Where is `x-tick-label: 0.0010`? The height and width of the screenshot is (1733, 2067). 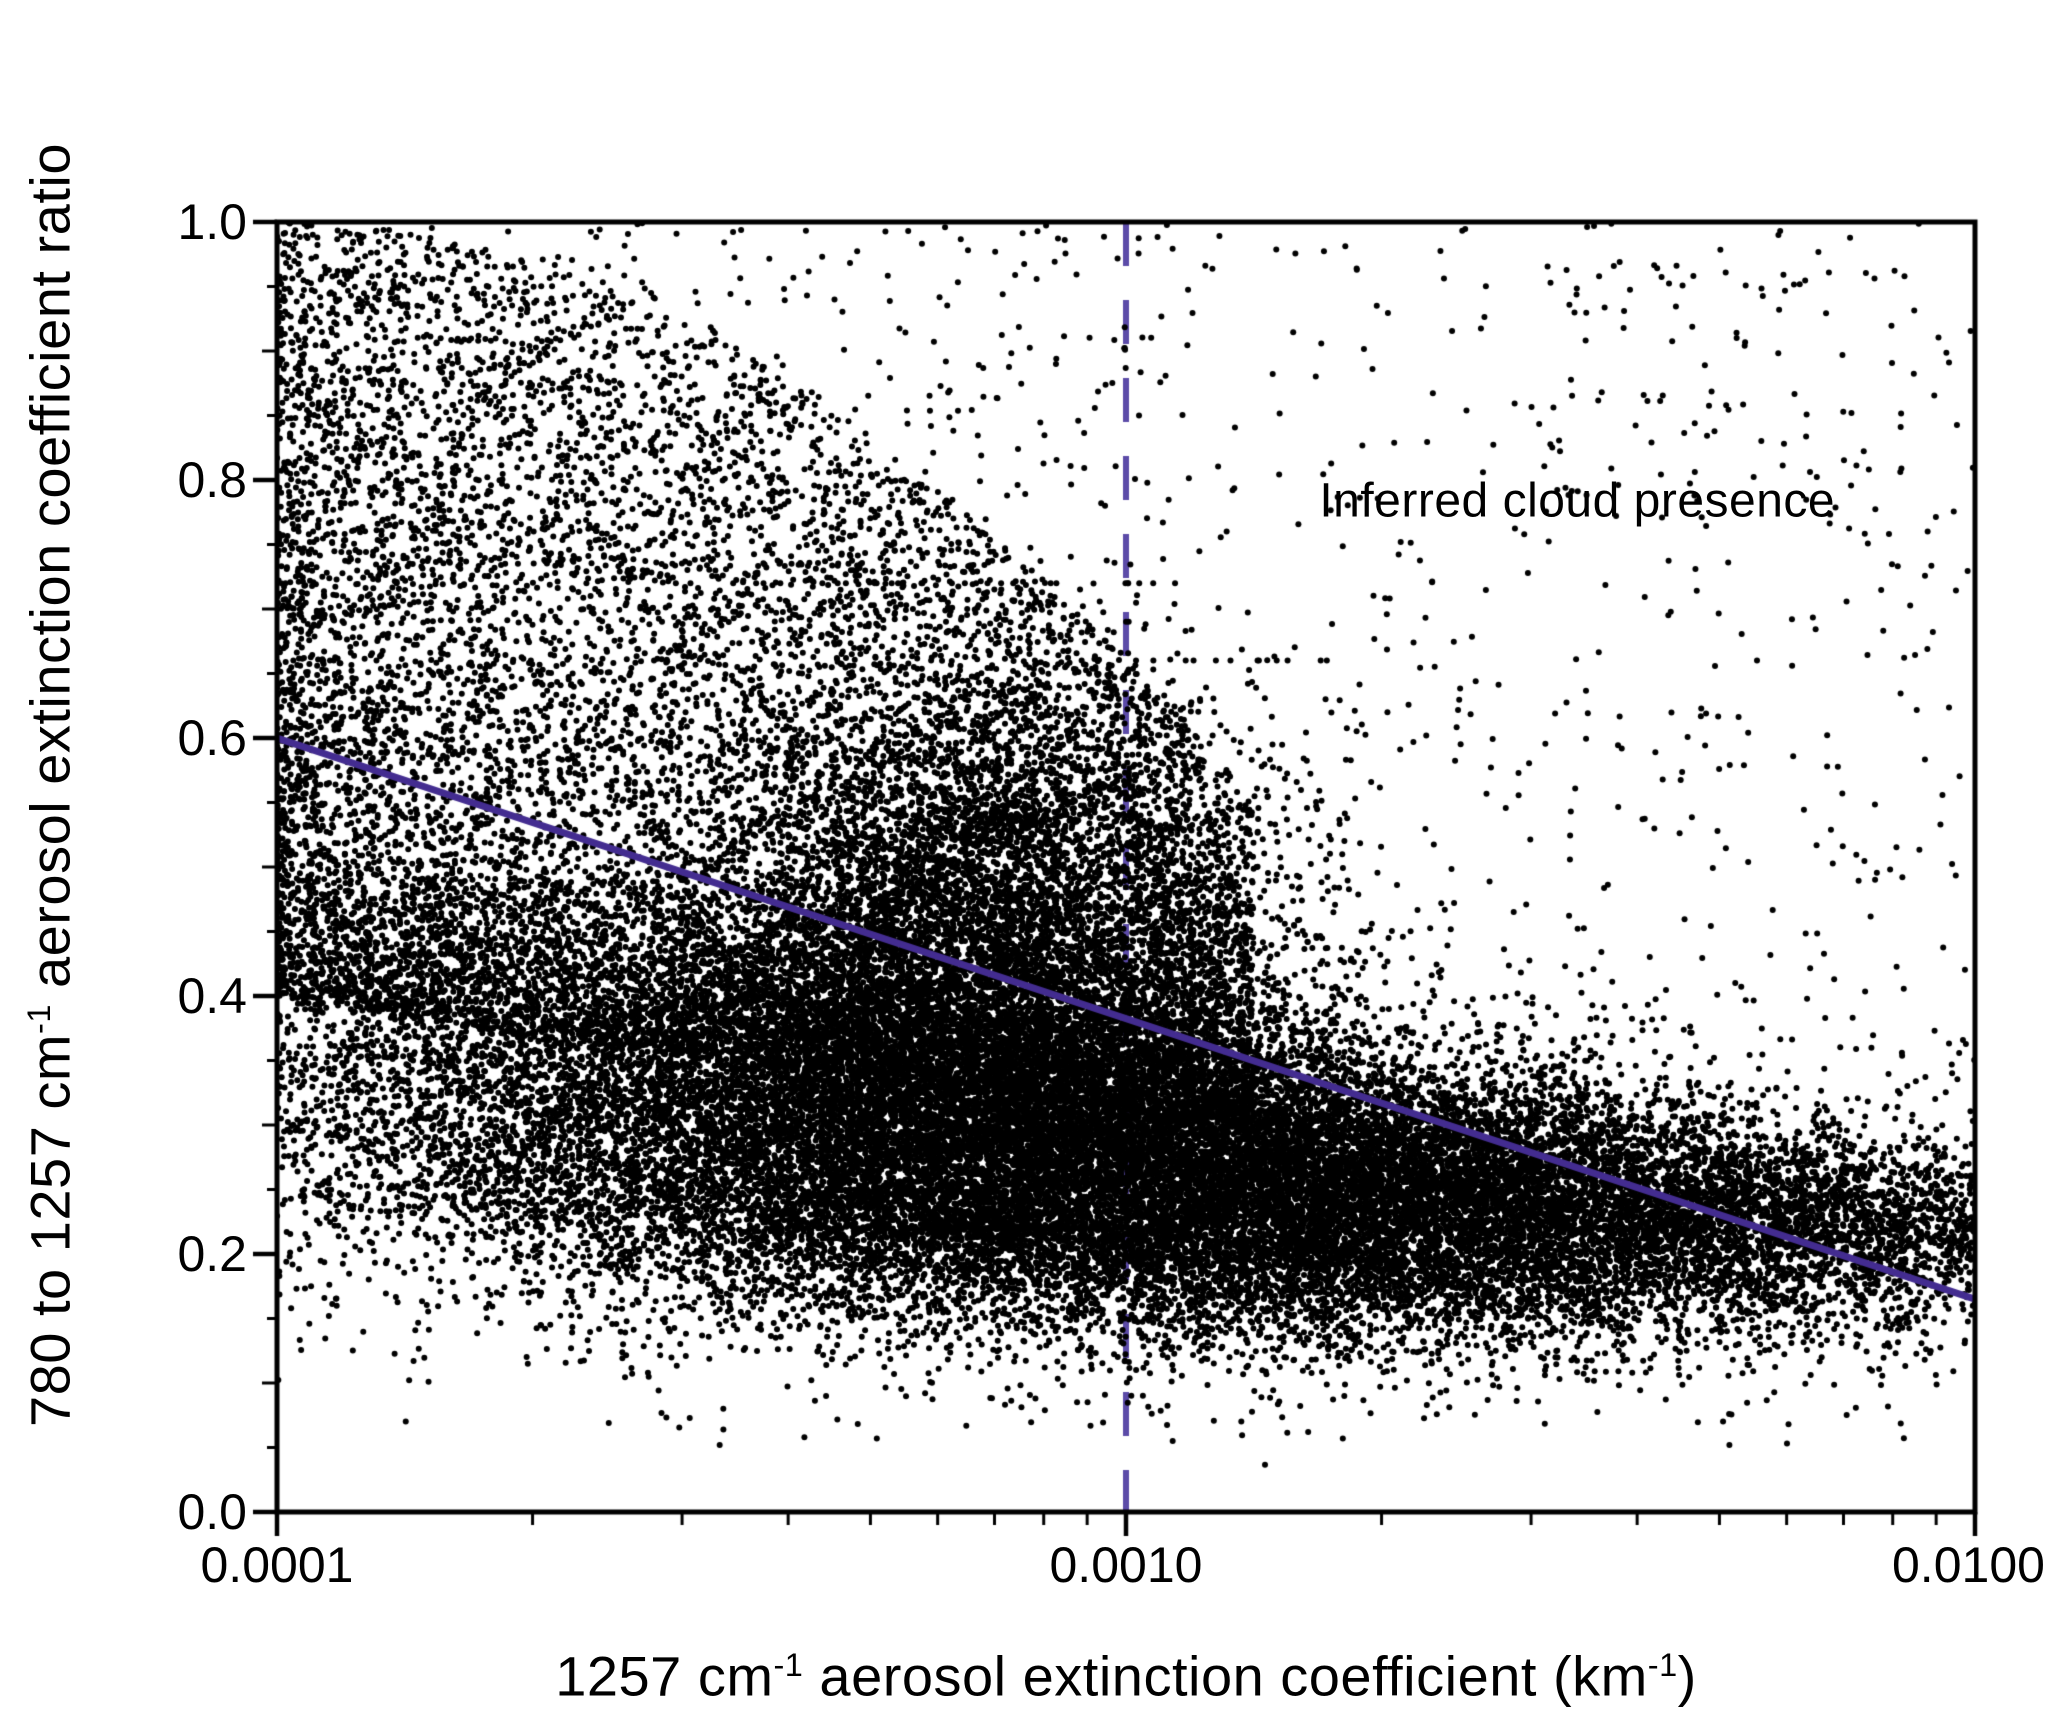 x-tick-label: 0.0010 is located at coordinates (1126, 1565).